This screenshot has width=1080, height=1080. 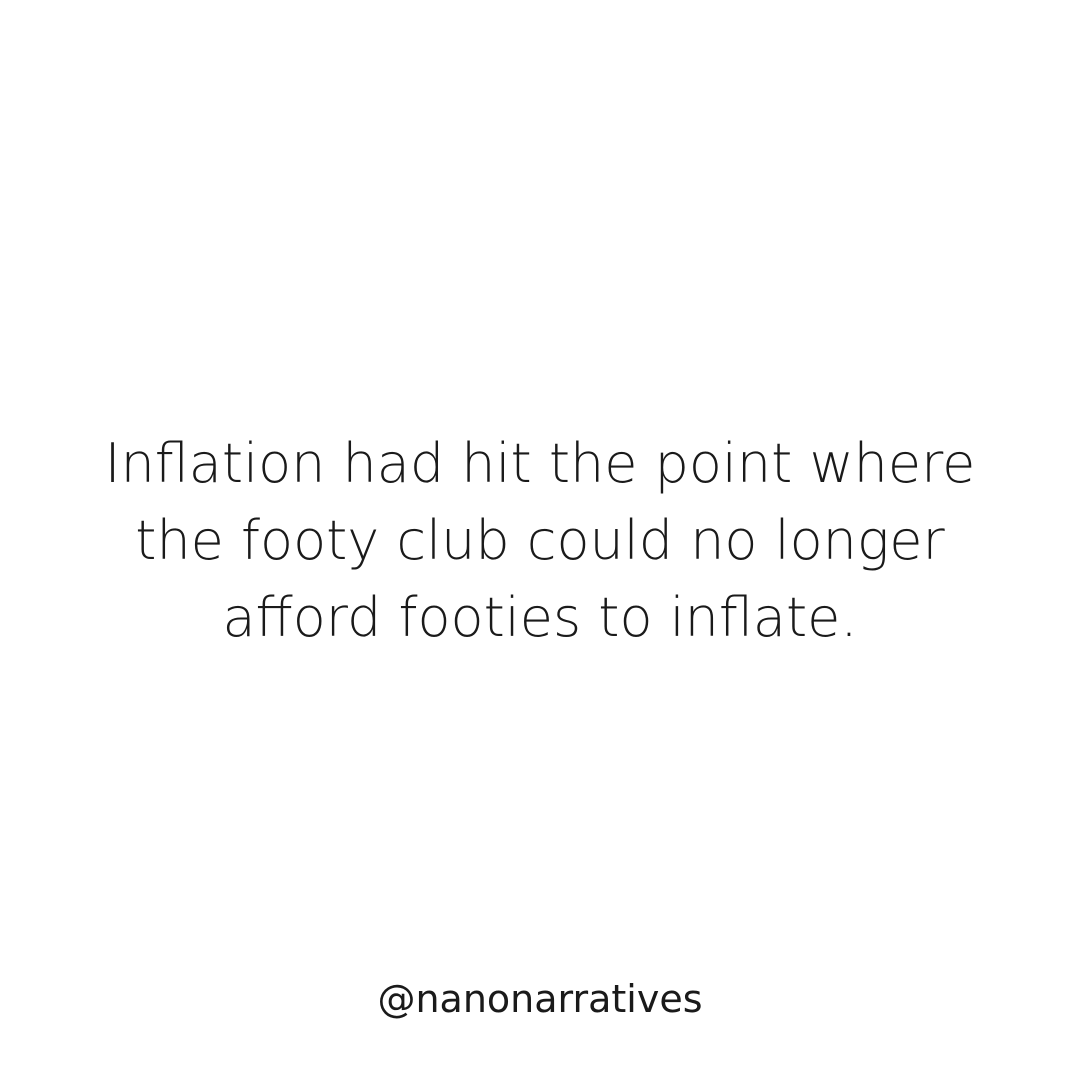 I want to click on story-line-3: afford footies to inflate., so click(x=540, y=617).